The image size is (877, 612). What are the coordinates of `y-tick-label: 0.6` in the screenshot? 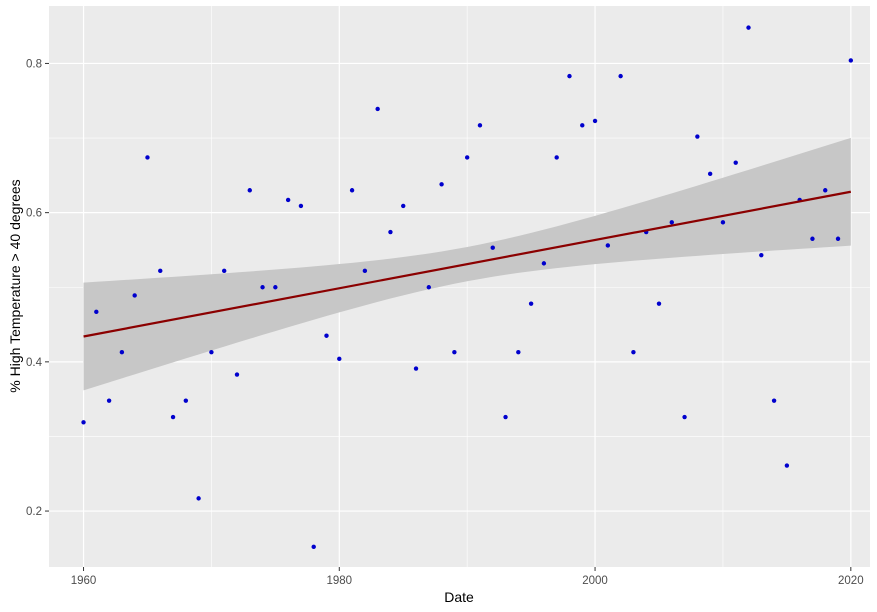 It's located at (34, 214).